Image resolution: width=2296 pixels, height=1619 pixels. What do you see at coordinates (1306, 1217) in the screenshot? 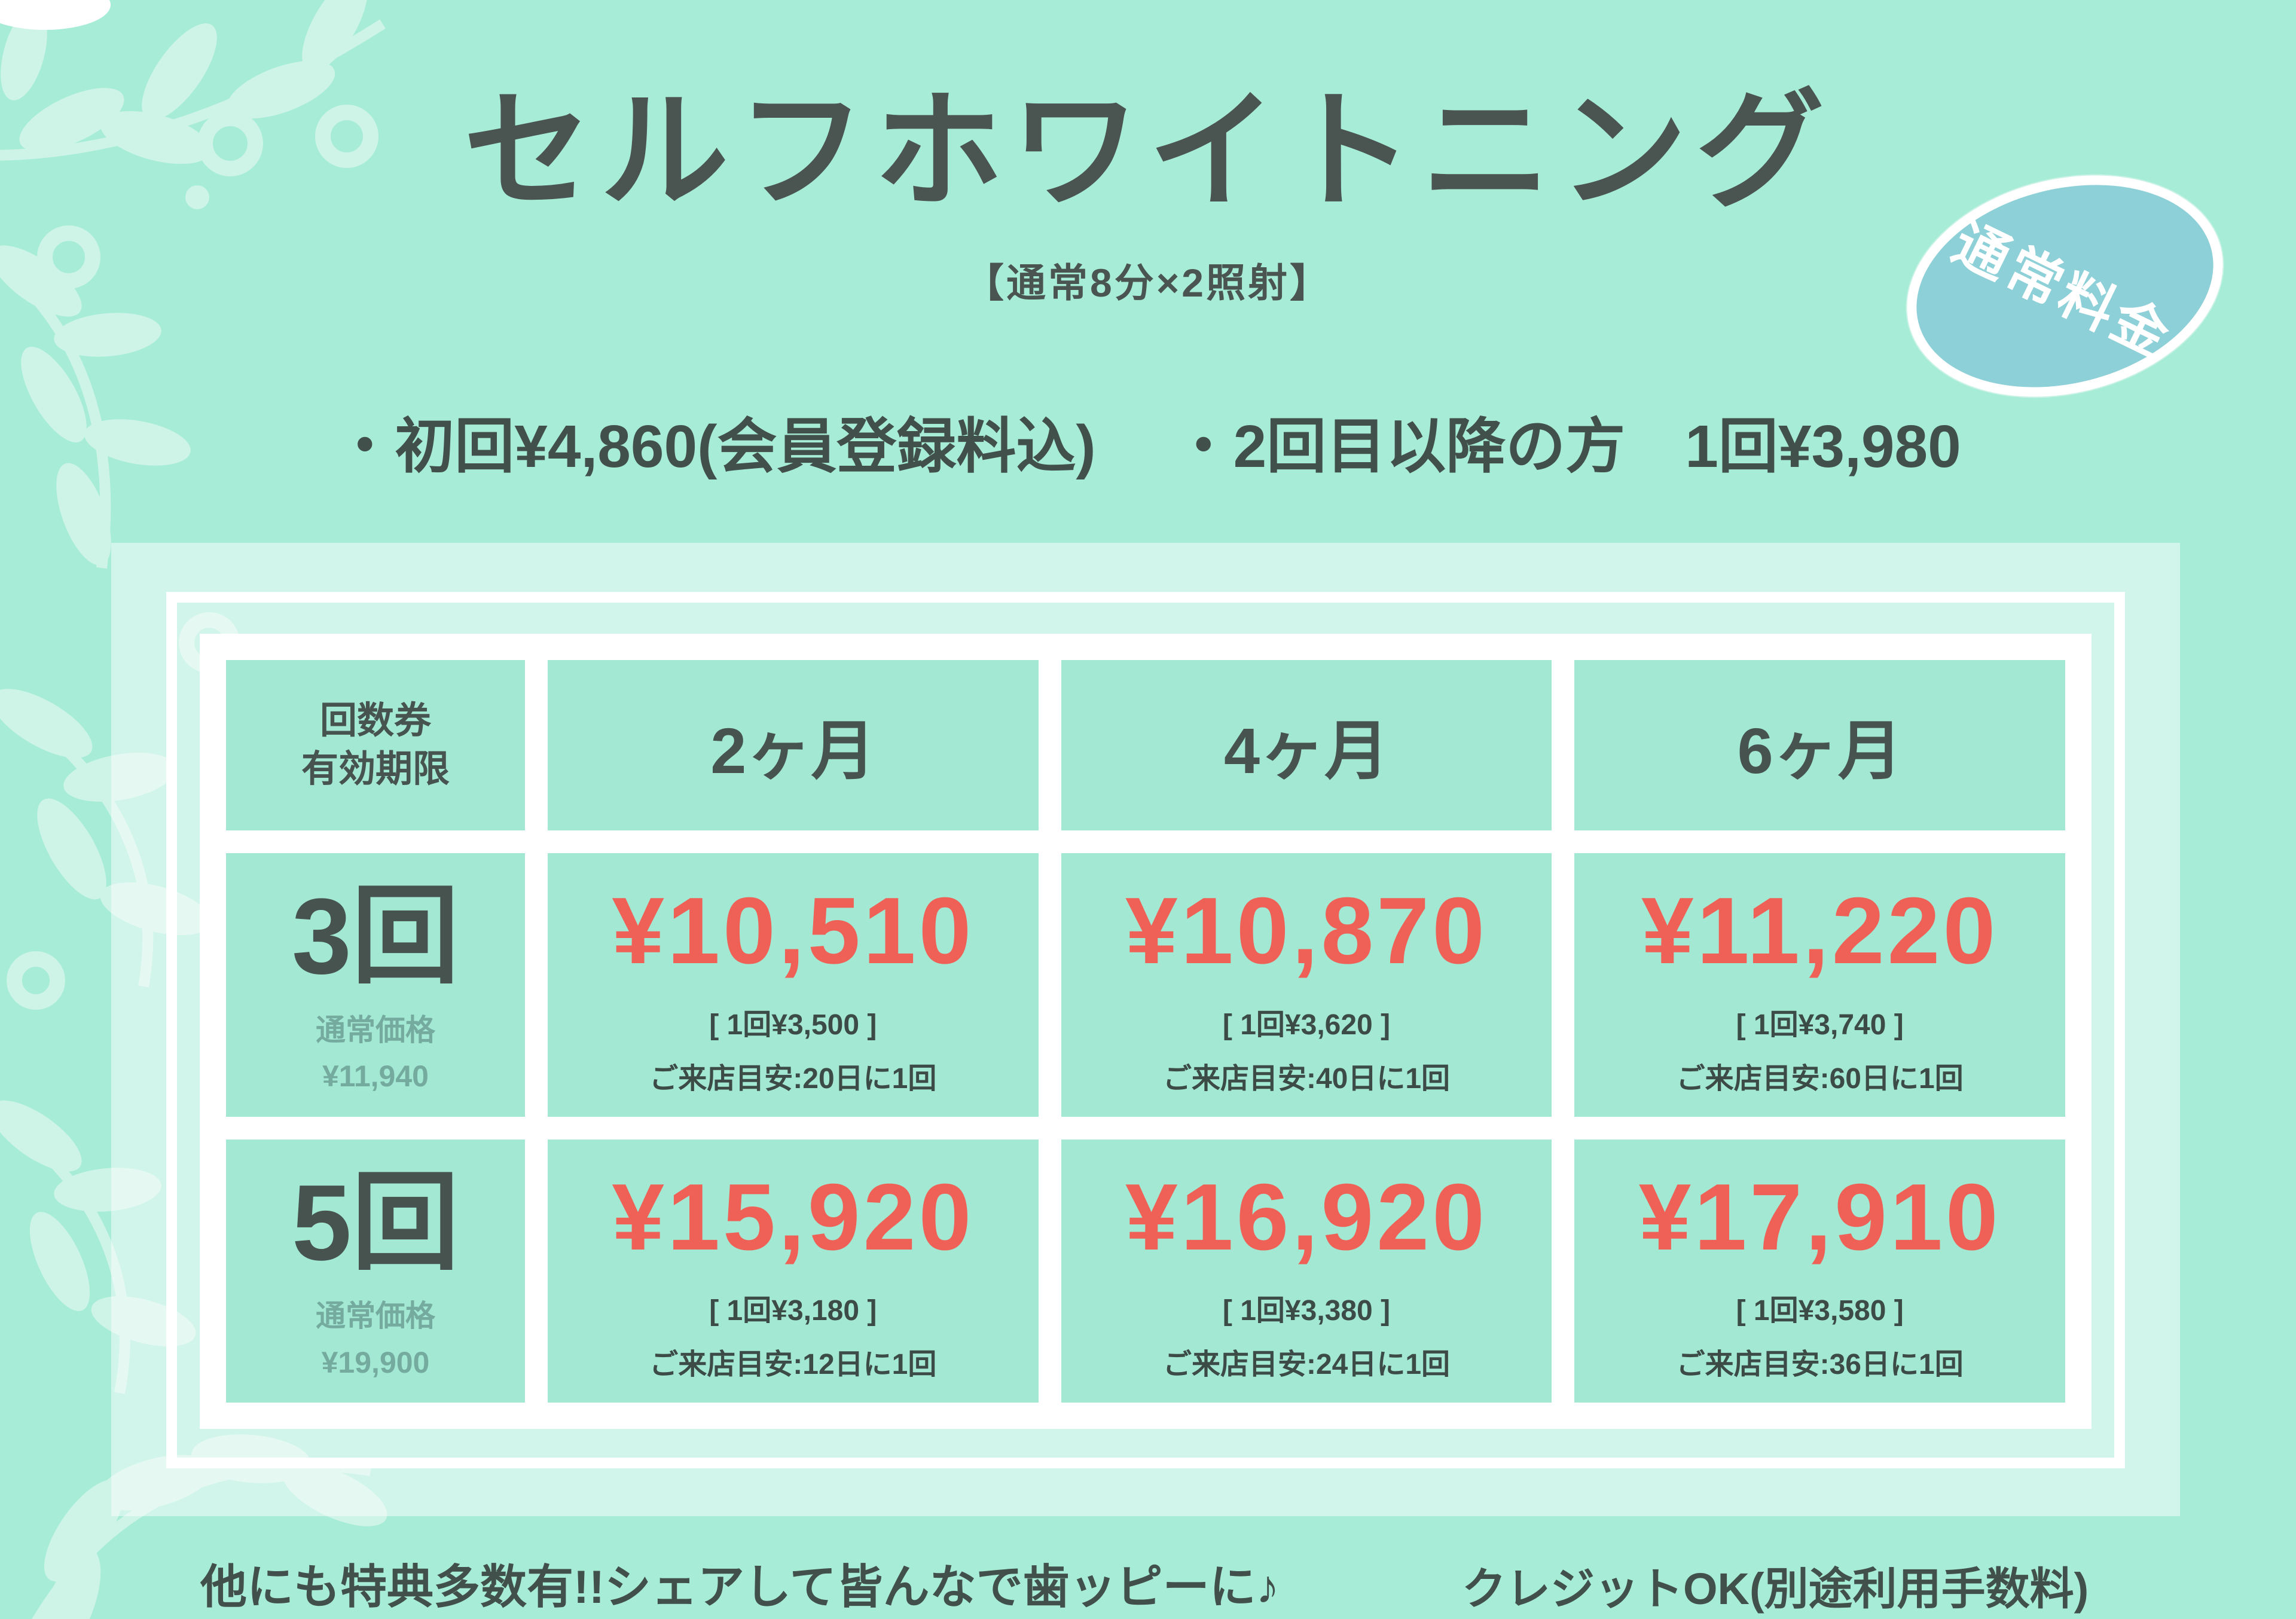
I see `price-value: ¥16,920` at bounding box center [1306, 1217].